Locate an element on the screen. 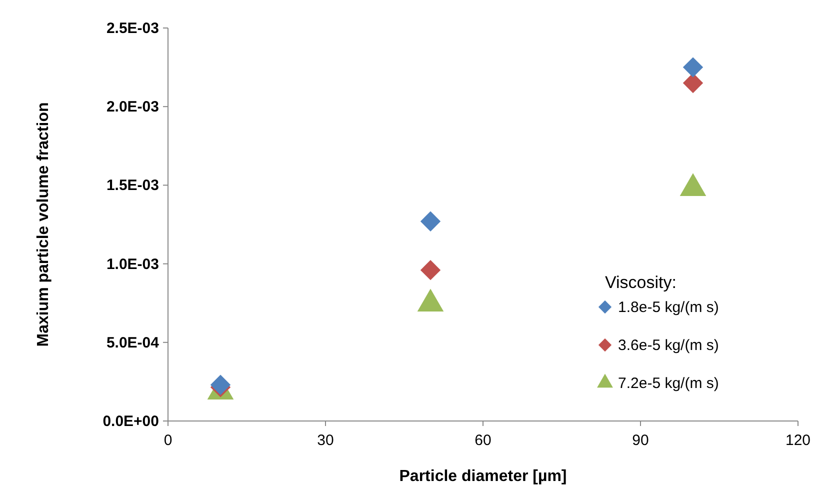 The image size is (819, 489). x-axis-title: Particle diameter [µm] is located at coordinates (483, 476).